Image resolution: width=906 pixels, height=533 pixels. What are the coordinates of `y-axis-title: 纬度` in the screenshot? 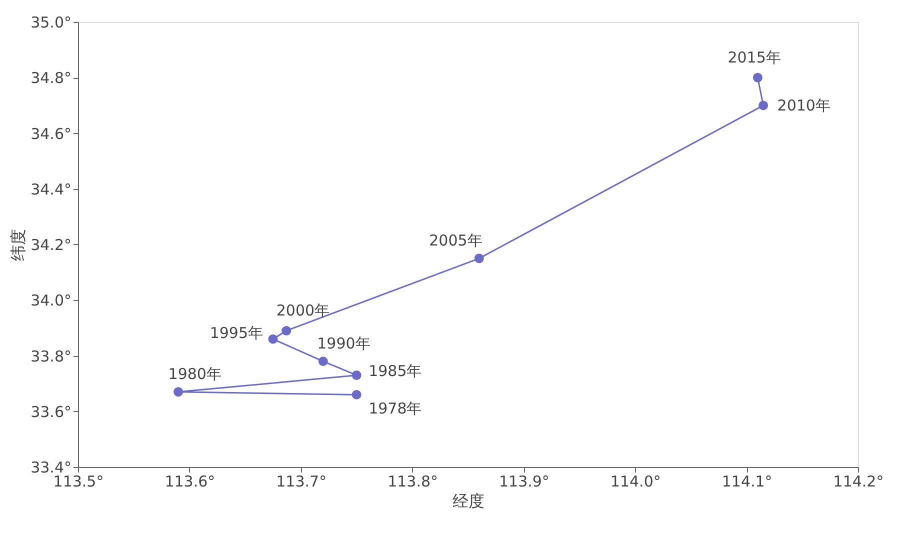 It's located at (18, 245).